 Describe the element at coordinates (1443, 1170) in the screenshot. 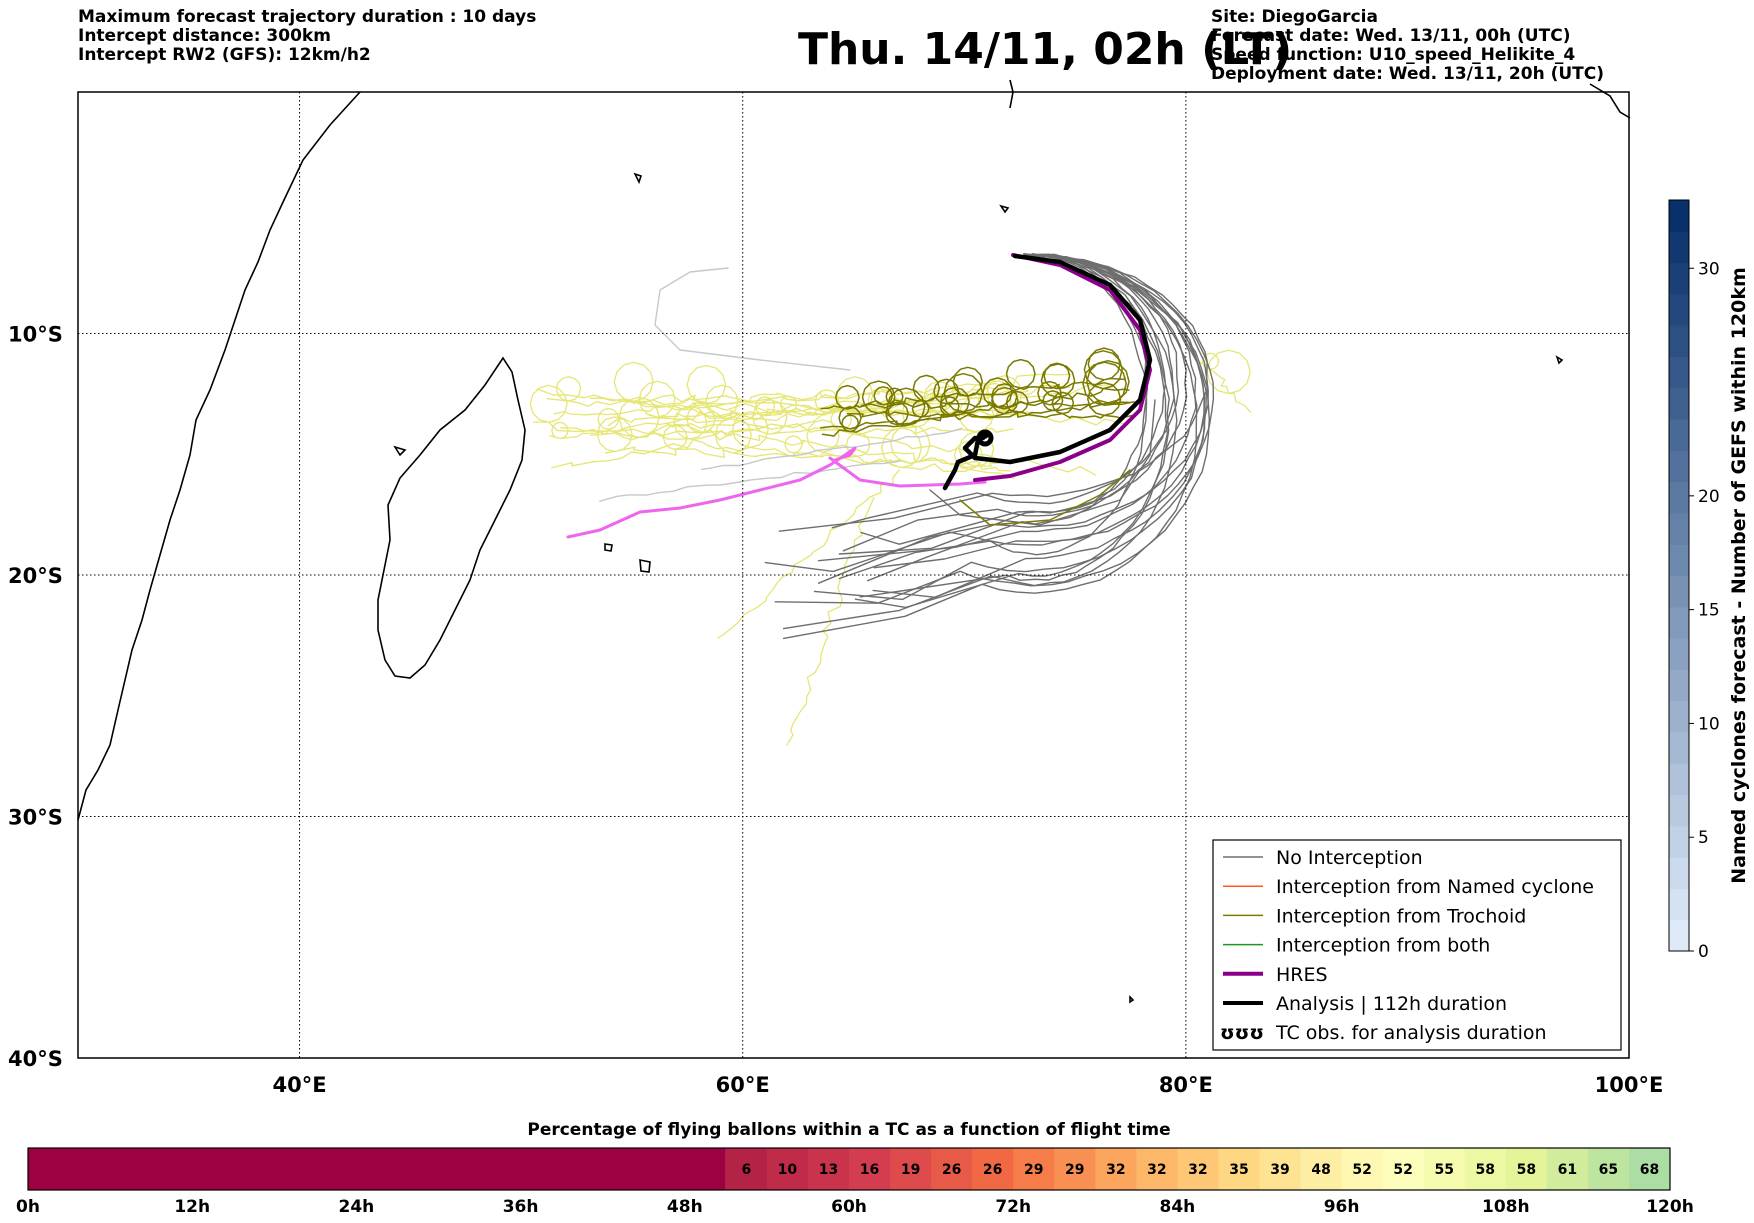

I see `bar-value-label: 55` at that location.